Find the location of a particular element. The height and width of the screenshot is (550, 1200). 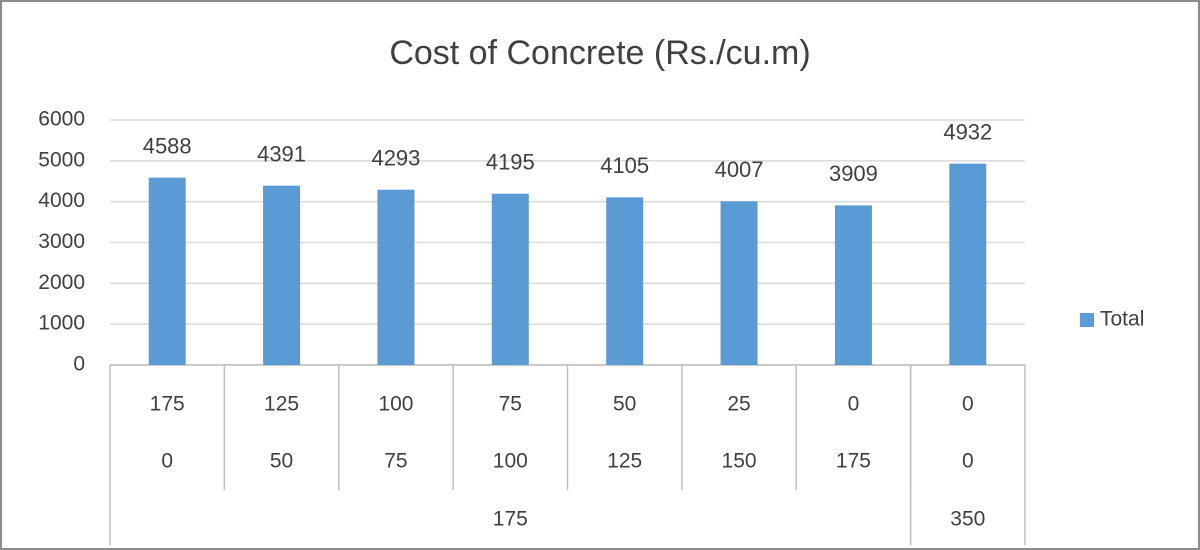

chart-title: Cost of Concrete (Rs./cu.m) is located at coordinates (599, 53).